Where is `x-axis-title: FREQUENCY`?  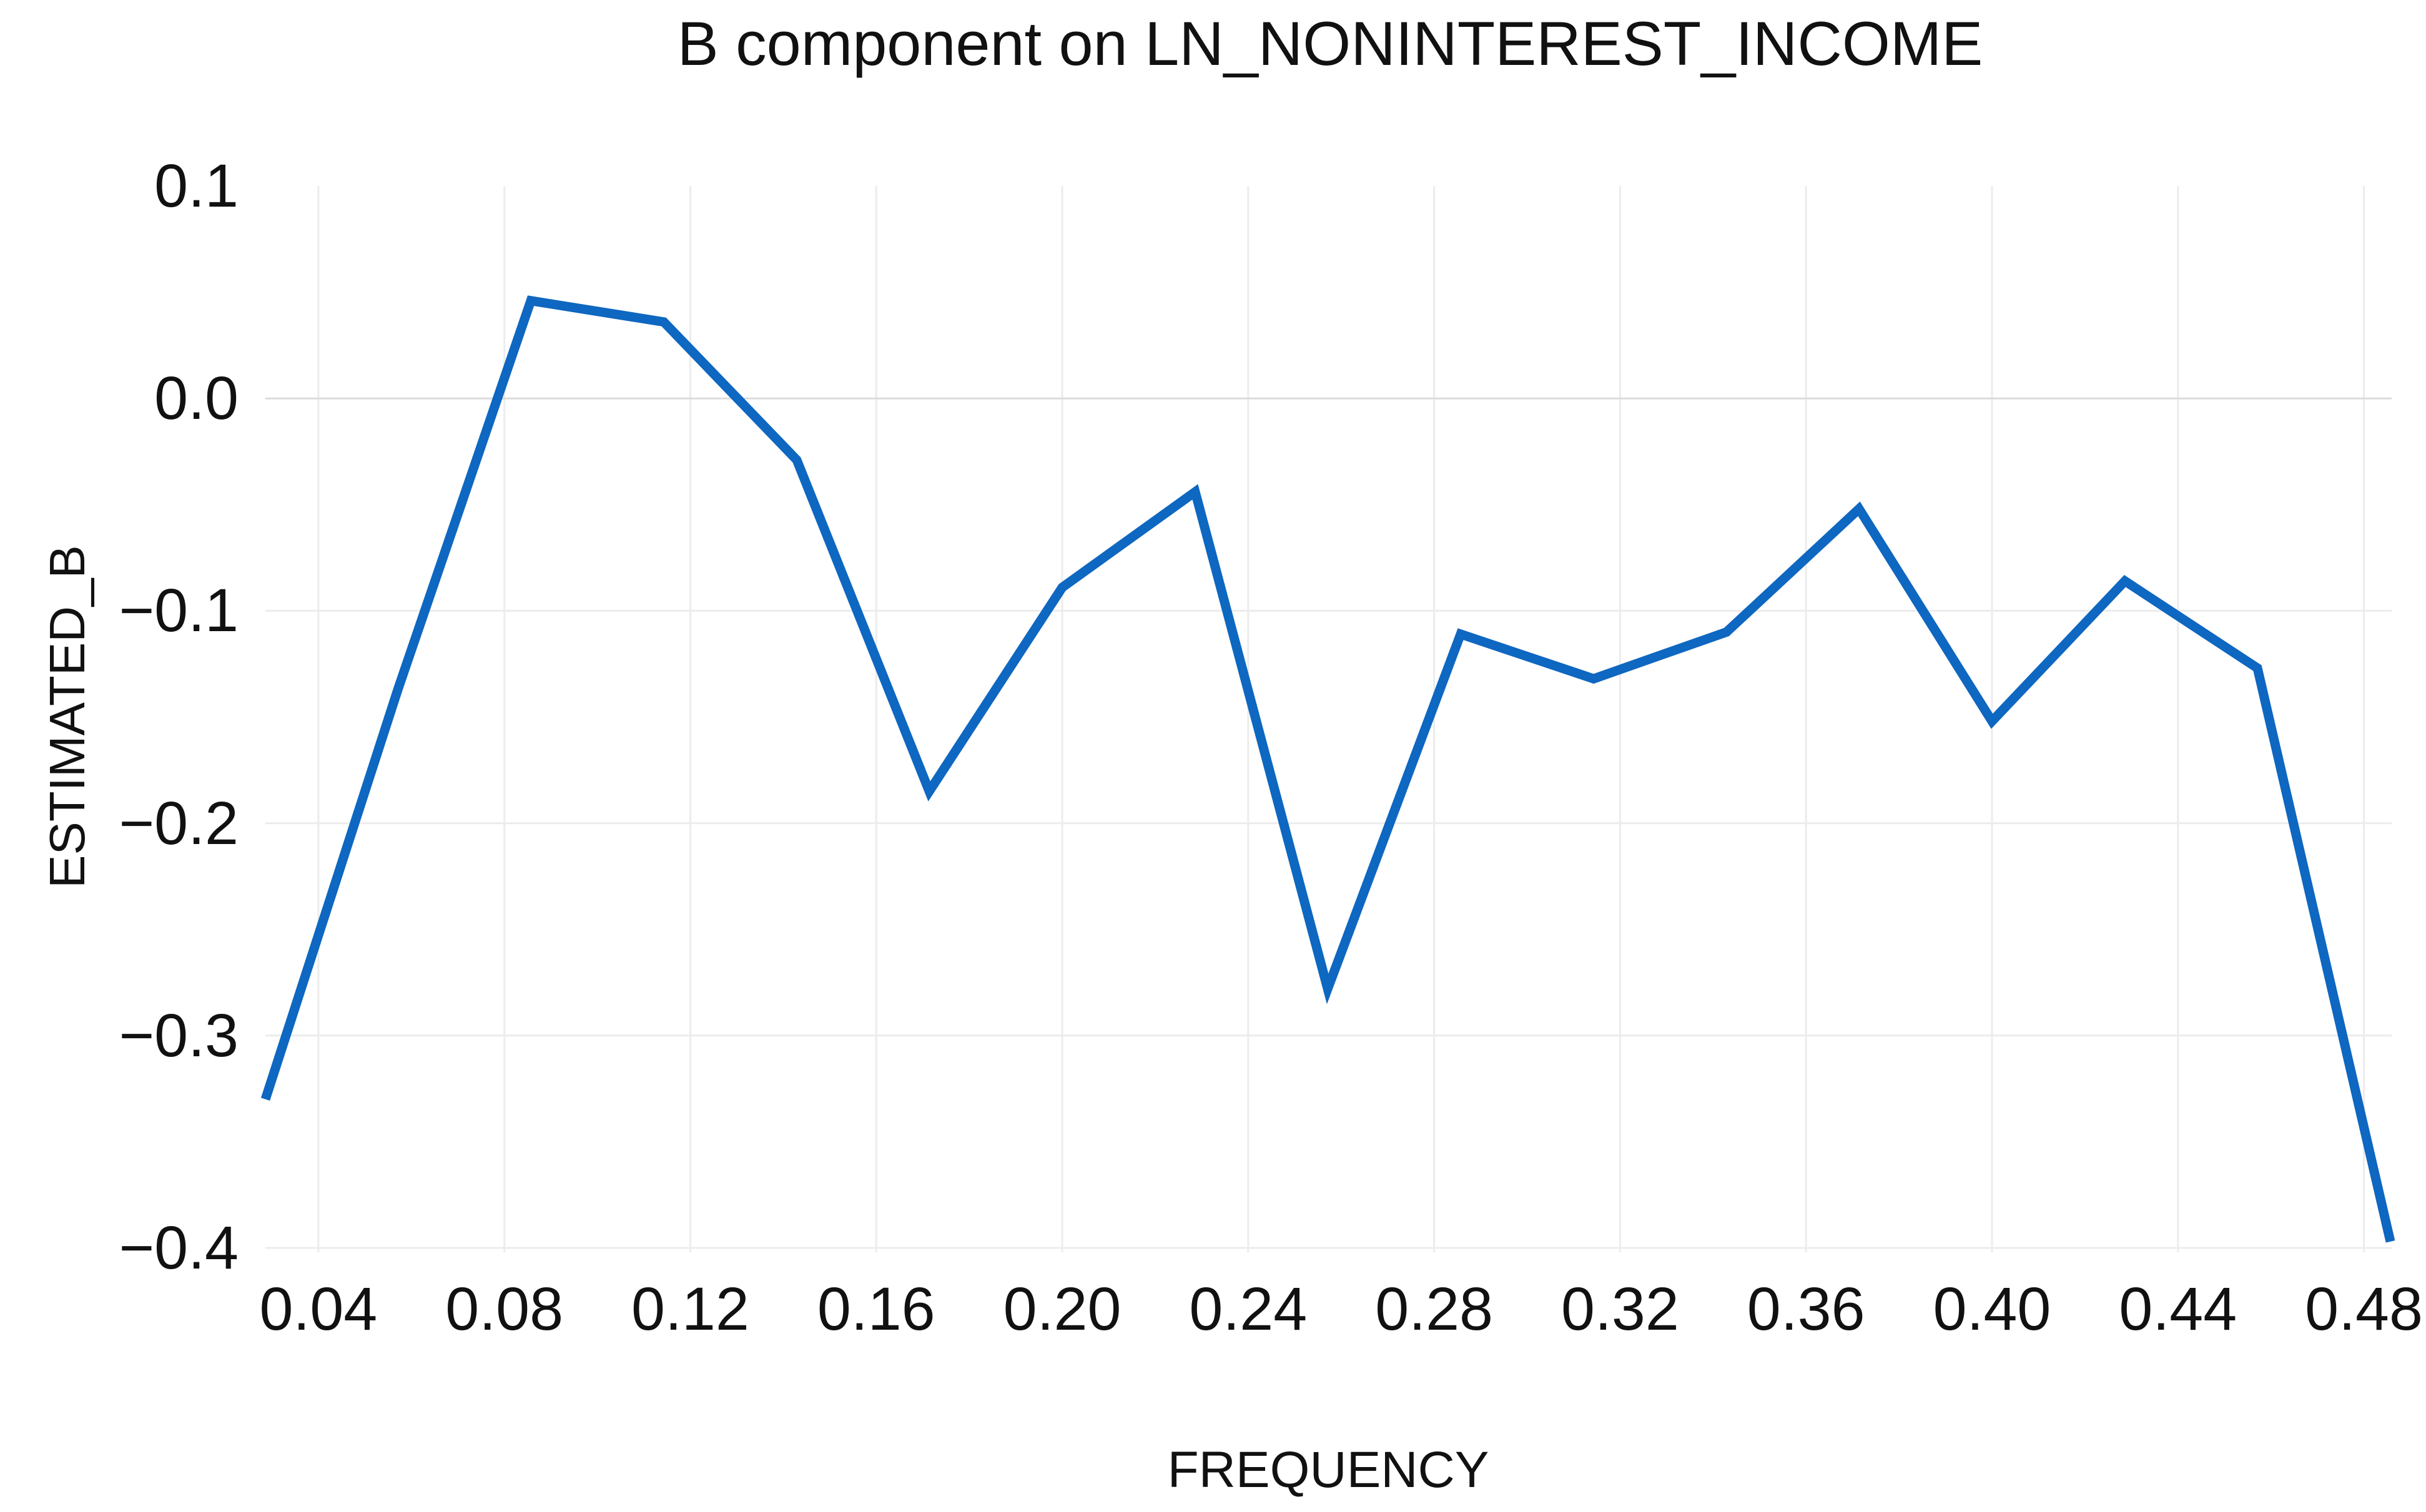
x-axis-title: FREQUENCY is located at coordinates (1328, 1470).